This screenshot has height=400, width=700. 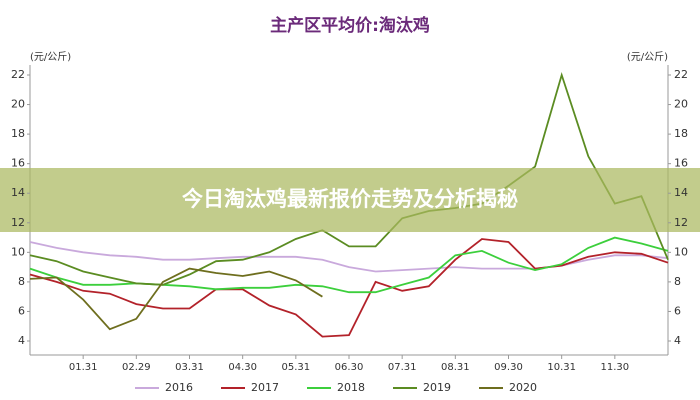 What do you see at coordinates (136, 367) in the screenshot?
I see `x-tick-label: 02.29` at bounding box center [136, 367].